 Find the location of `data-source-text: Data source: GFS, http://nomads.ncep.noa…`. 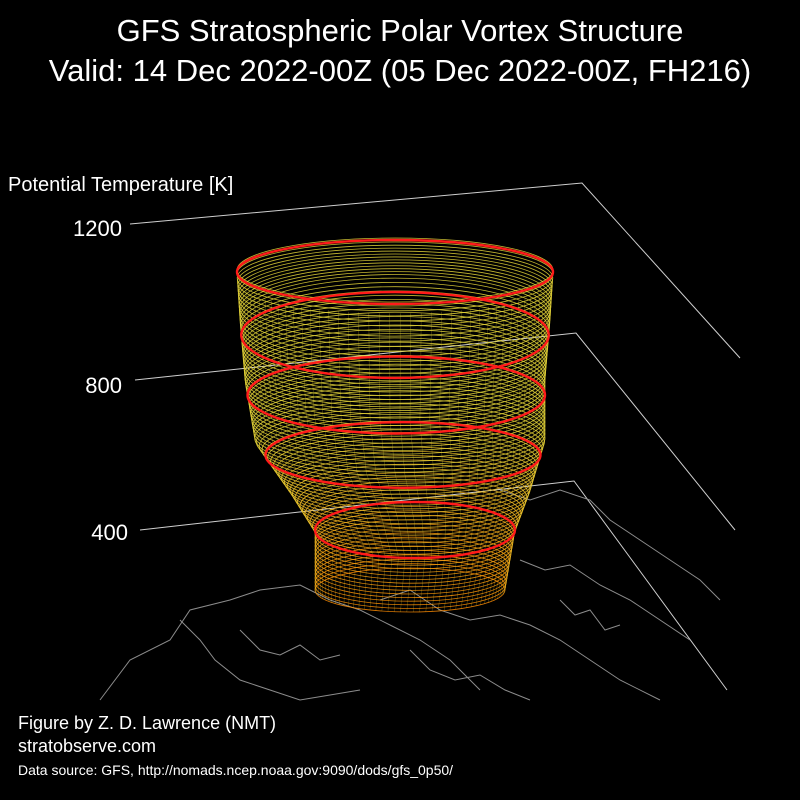

data-source-text: Data source: GFS, http://nomads.ncep.noa… is located at coordinates (236, 770).